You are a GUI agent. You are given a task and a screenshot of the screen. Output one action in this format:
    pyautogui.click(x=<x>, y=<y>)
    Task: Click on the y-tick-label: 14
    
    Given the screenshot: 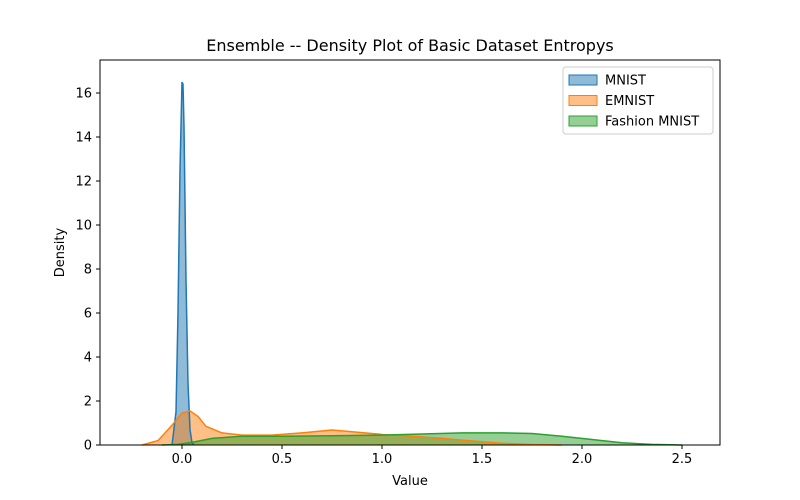 What is the action you would take?
    pyautogui.click(x=83, y=138)
    